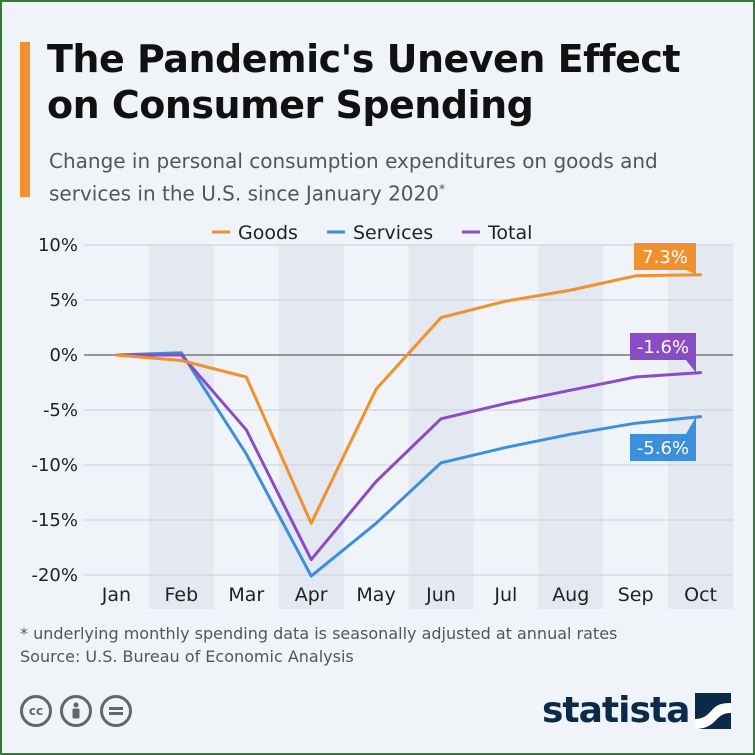 This screenshot has width=755, height=755. I want to click on equals-glyph, so click(116, 711).